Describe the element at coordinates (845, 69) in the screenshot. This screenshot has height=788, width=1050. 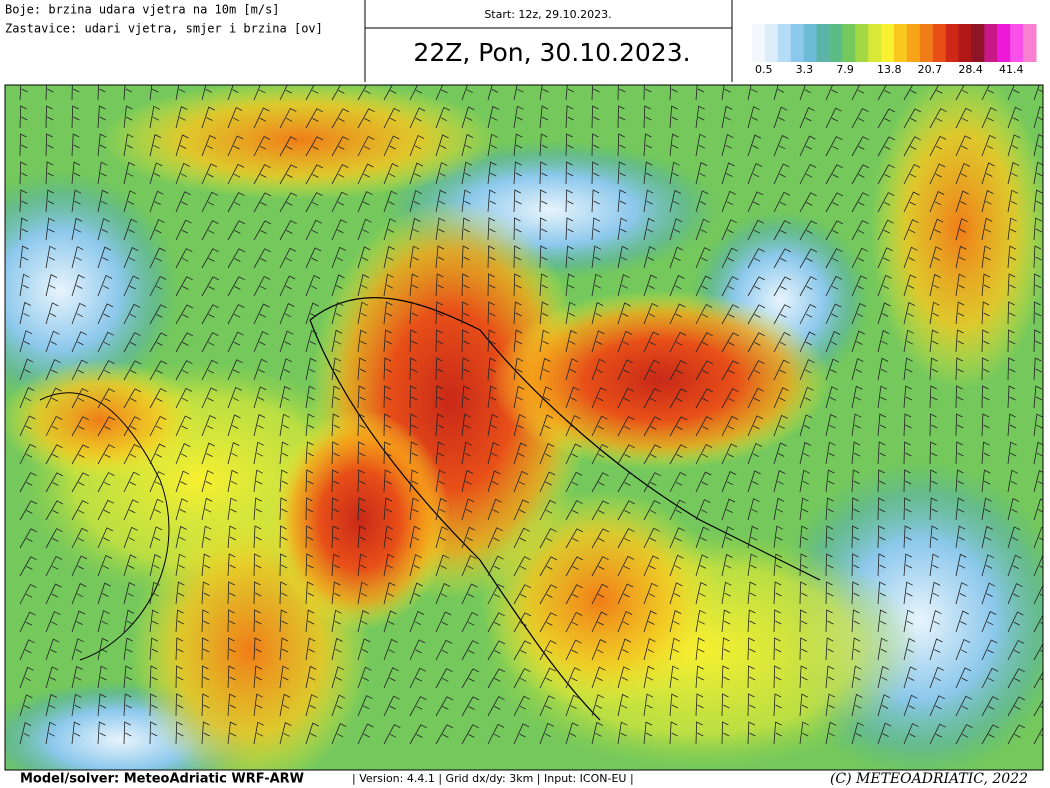
I see `colorbar-label: 7.9` at that location.